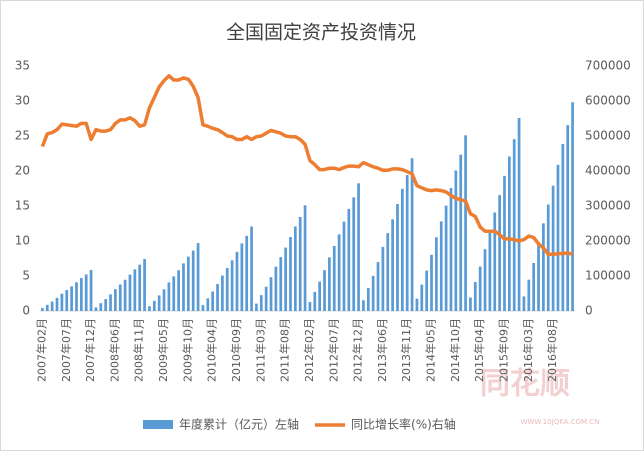 This screenshot has height=451, width=644. What do you see at coordinates (22, 206) in the screenshot?
I see `y-tick-label: 15` at bounding box center [22, 206].